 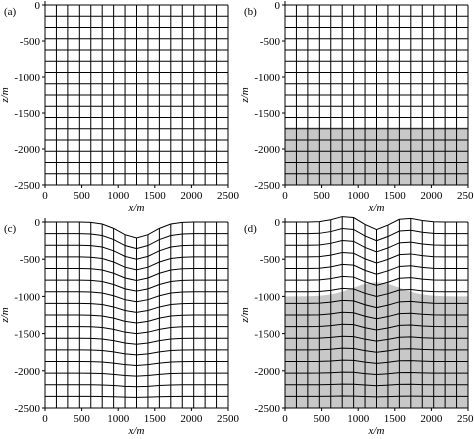 I want to click on panel-label: (b), so click(x=250, y=12).